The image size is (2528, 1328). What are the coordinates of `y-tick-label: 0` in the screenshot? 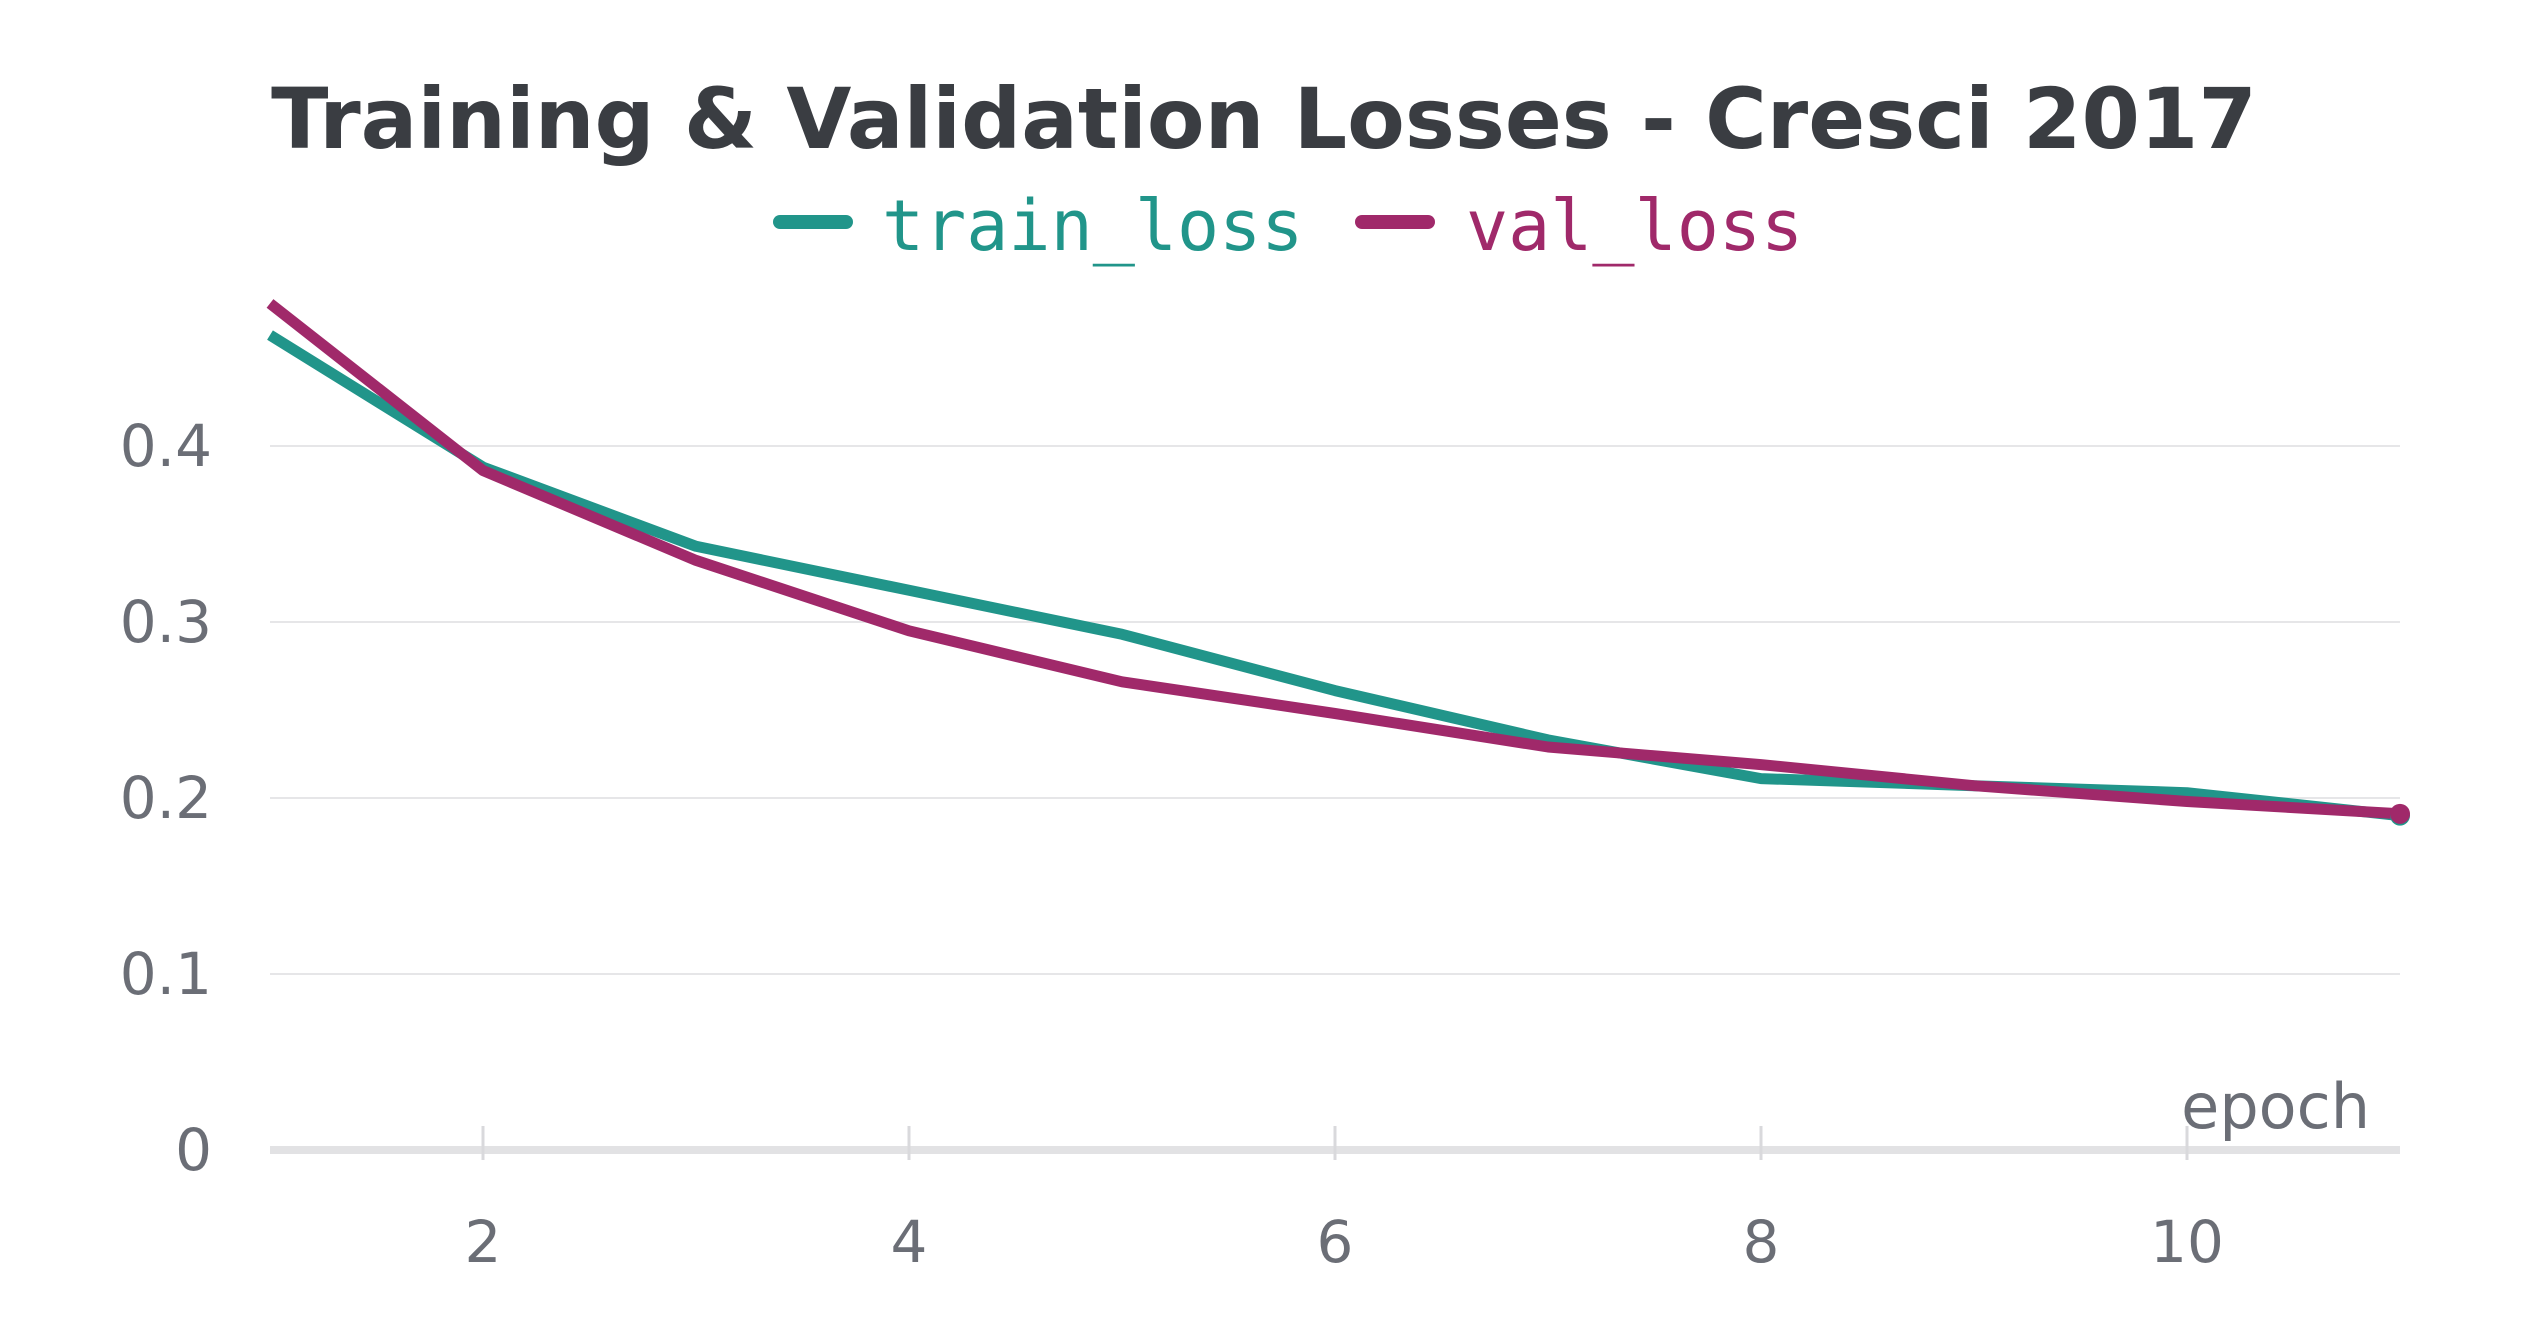 It's located at (193, 1150).